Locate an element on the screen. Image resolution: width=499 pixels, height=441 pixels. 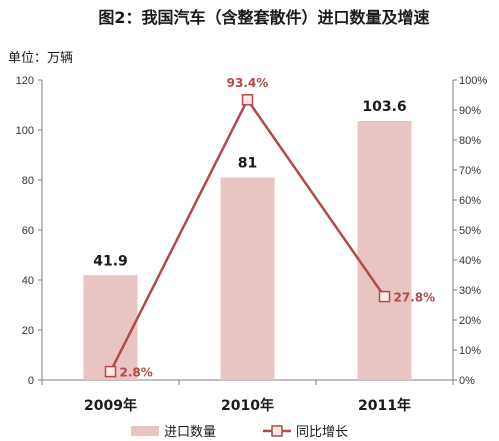
right-tick-label: 50% is located at coordinates (470, 231).